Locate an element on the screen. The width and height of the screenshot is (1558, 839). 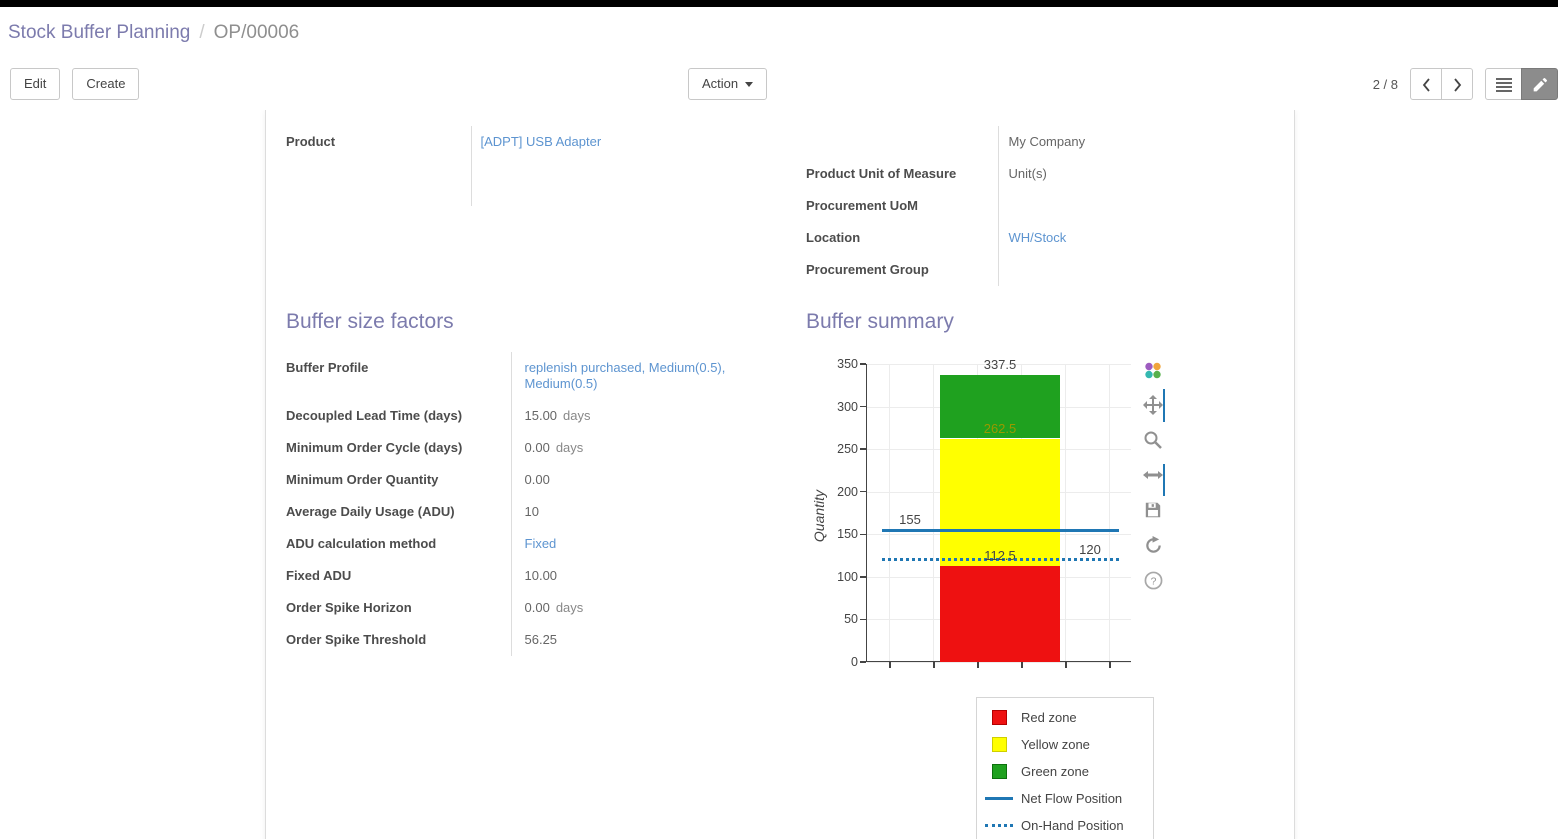
order-spike-threshold-label: Order Spike Threshold is located at coordinates (399, 640).